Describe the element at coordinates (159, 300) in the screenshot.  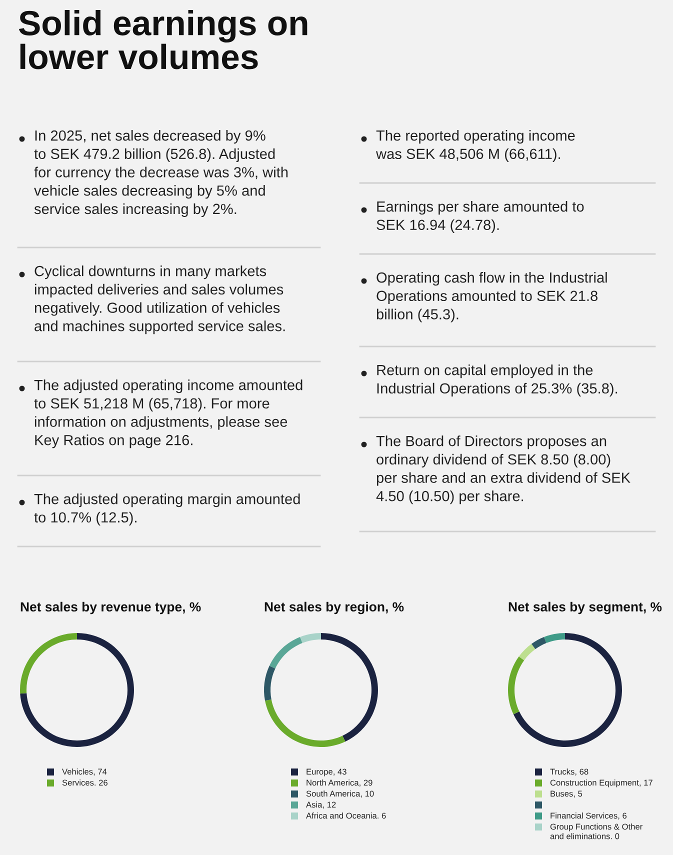
I see `text: Cyclical downturns in many markets impacted deliveries and sales volumes negatively. Good utilization of vehicles and machines supported service sales.` at that location.